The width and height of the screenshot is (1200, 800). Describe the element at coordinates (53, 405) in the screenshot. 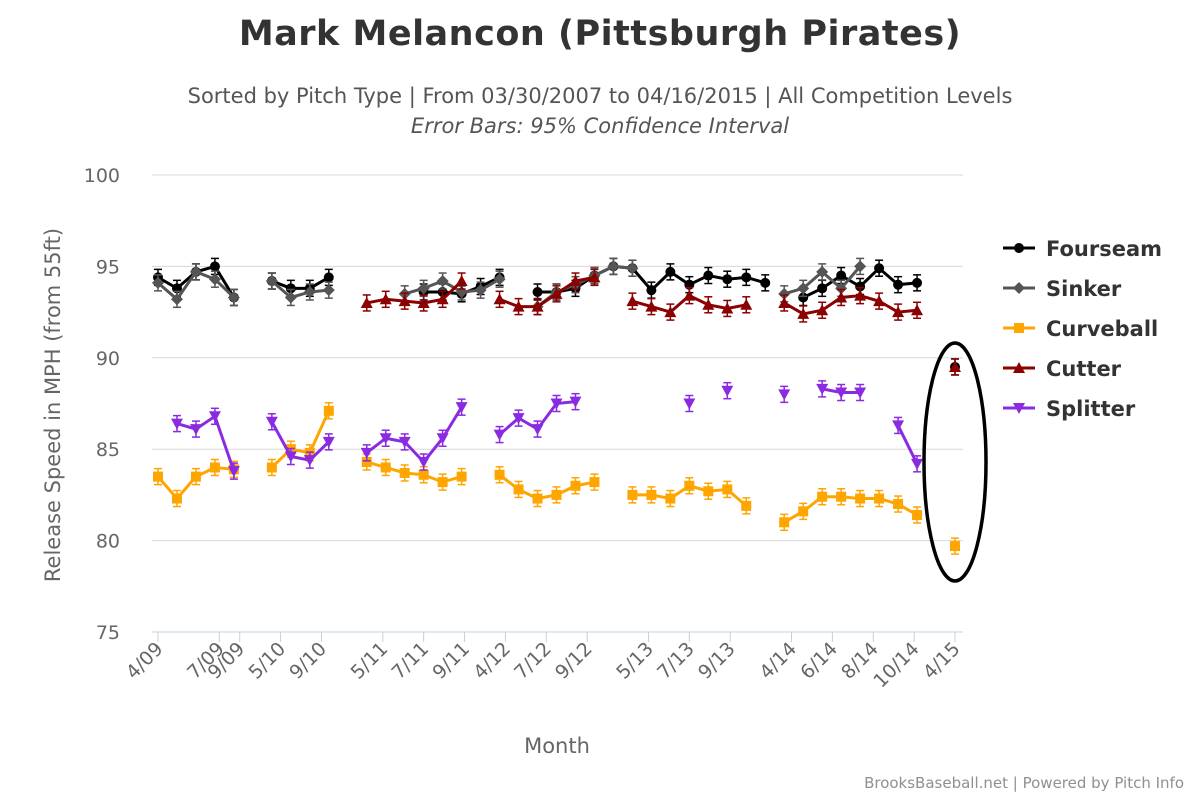

I see `y-axis-title: Release Speed in MPH (from 55ft)` at that location.